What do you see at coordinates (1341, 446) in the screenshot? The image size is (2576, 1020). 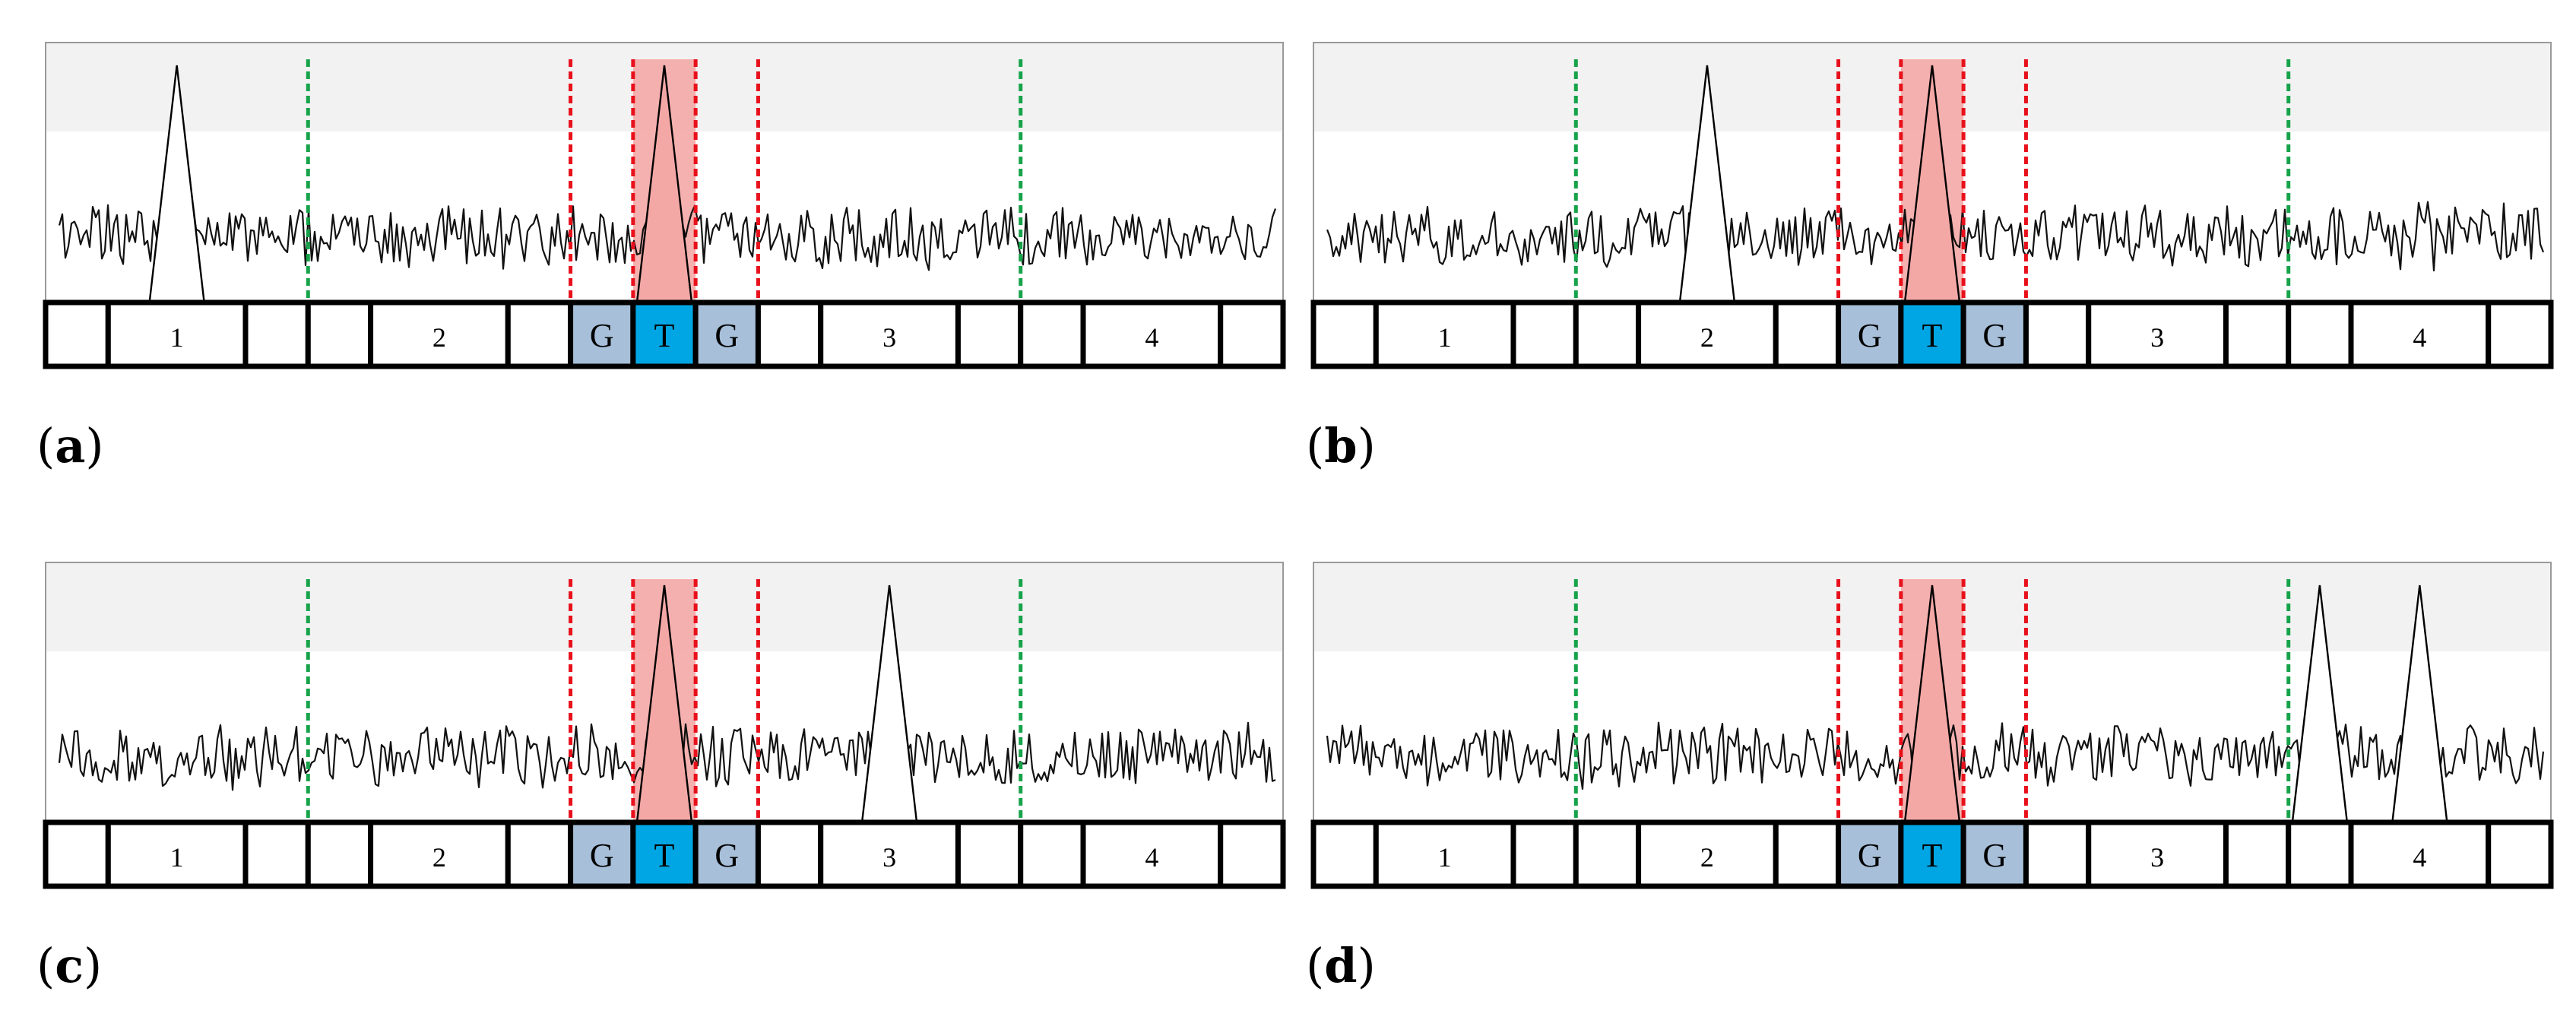 I see `panel-label-b: (b)` at bounding box center [1341, 446].